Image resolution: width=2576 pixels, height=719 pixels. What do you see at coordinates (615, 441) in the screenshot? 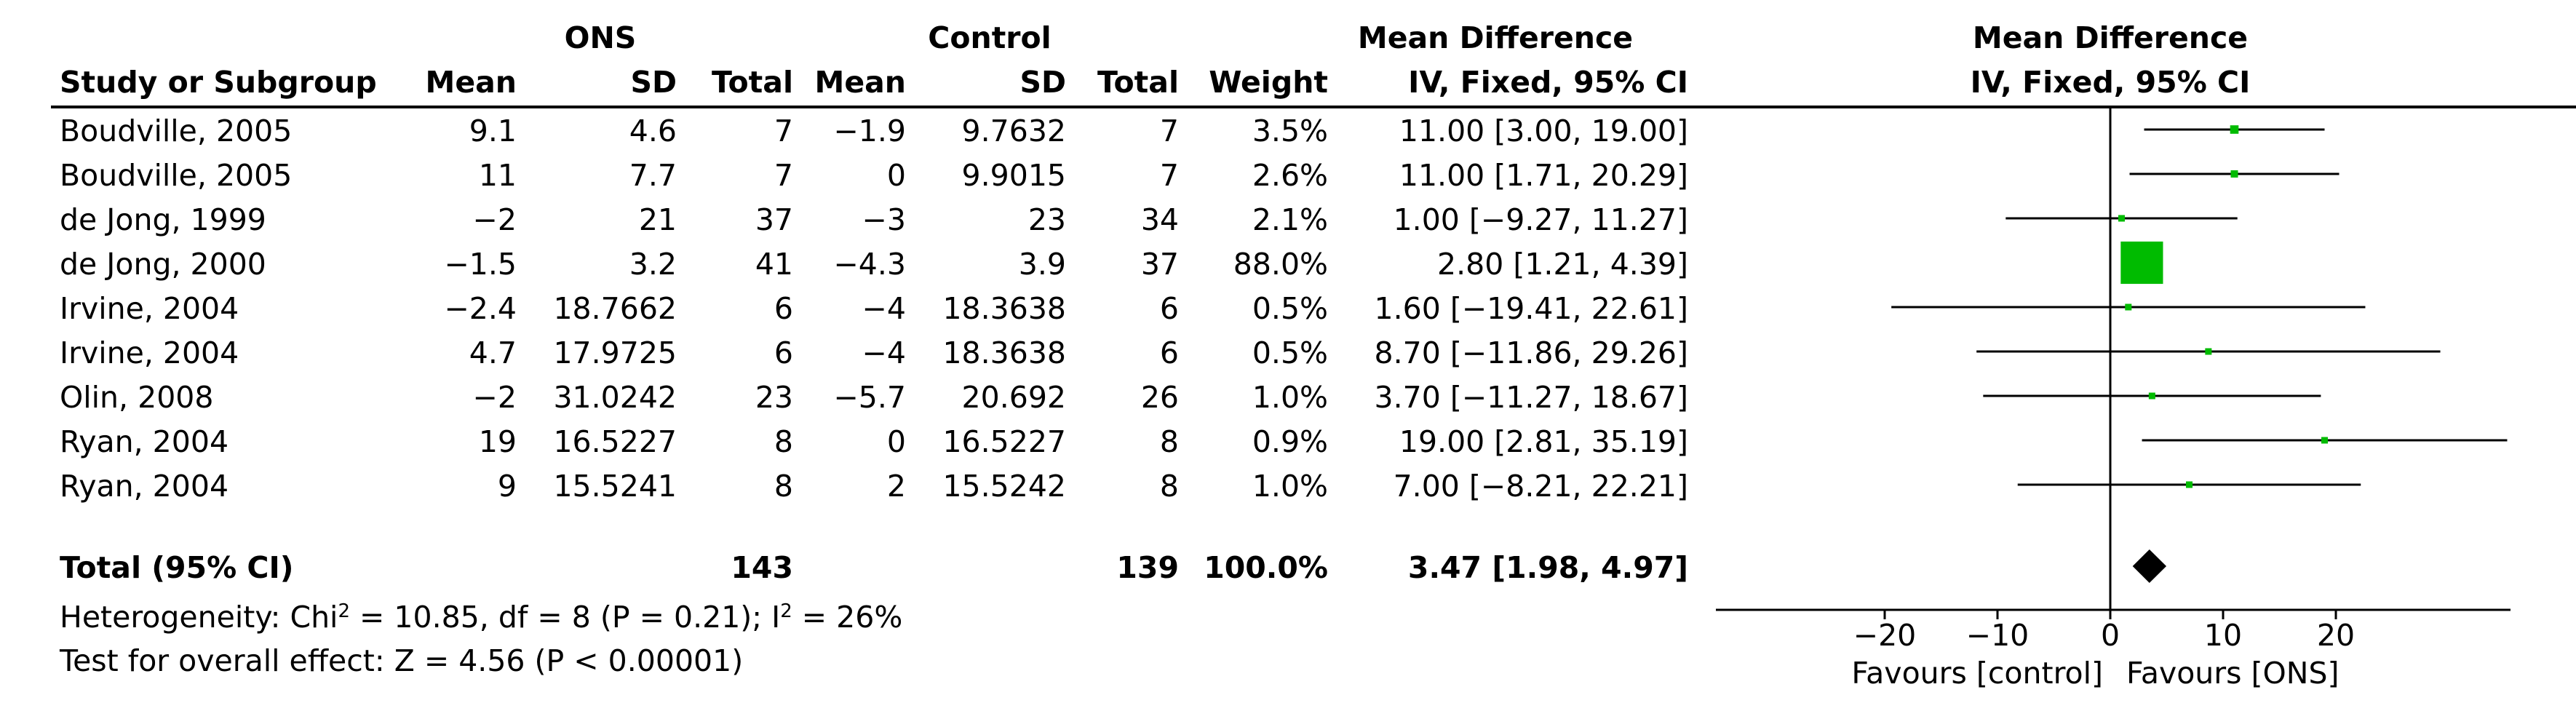
I see `cell-sd1: 16.5227` at bounding box center [615, 441].